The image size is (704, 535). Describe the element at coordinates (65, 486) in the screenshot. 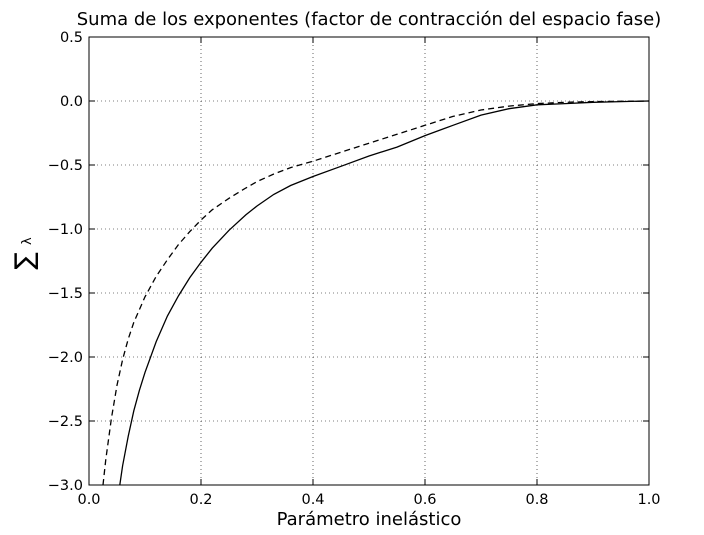

I see `y-tick-label: −3.0` at that location.